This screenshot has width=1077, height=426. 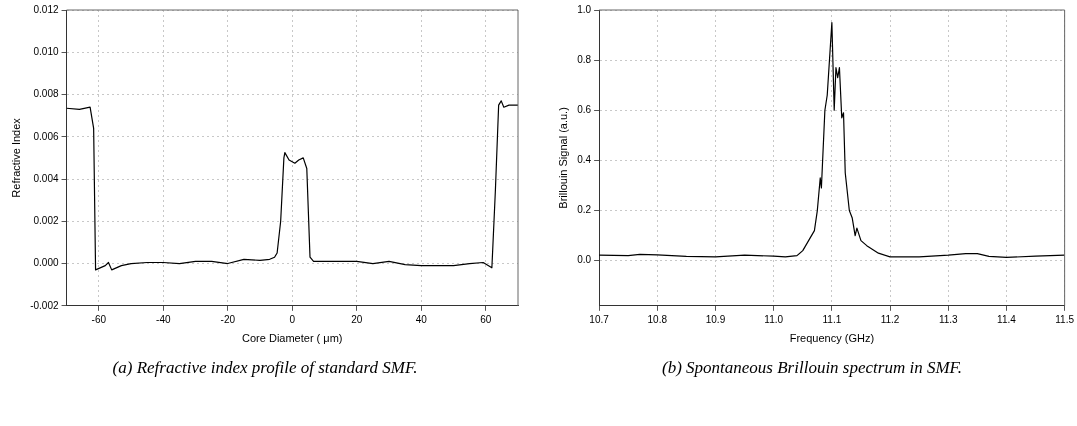 What do you see at coordinates (1007, 319) in the screenshot?
I see `x-tick-label: 11.4` at bounding box center [1007, 319].